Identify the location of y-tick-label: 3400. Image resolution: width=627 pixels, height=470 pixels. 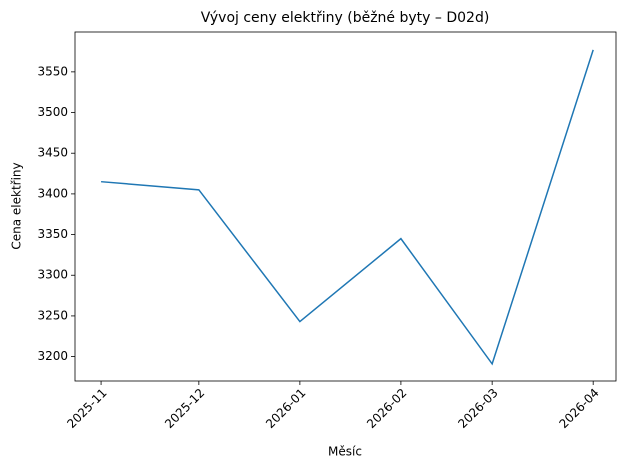
(52, 193).